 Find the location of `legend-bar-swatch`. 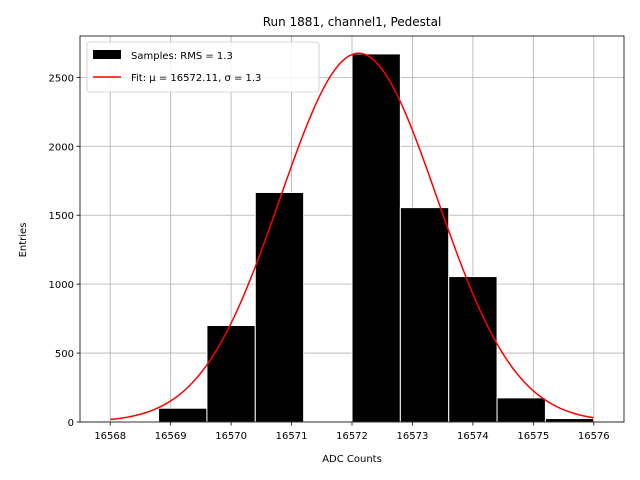

legend-bar-swatch is located at coordinates (107, 54).